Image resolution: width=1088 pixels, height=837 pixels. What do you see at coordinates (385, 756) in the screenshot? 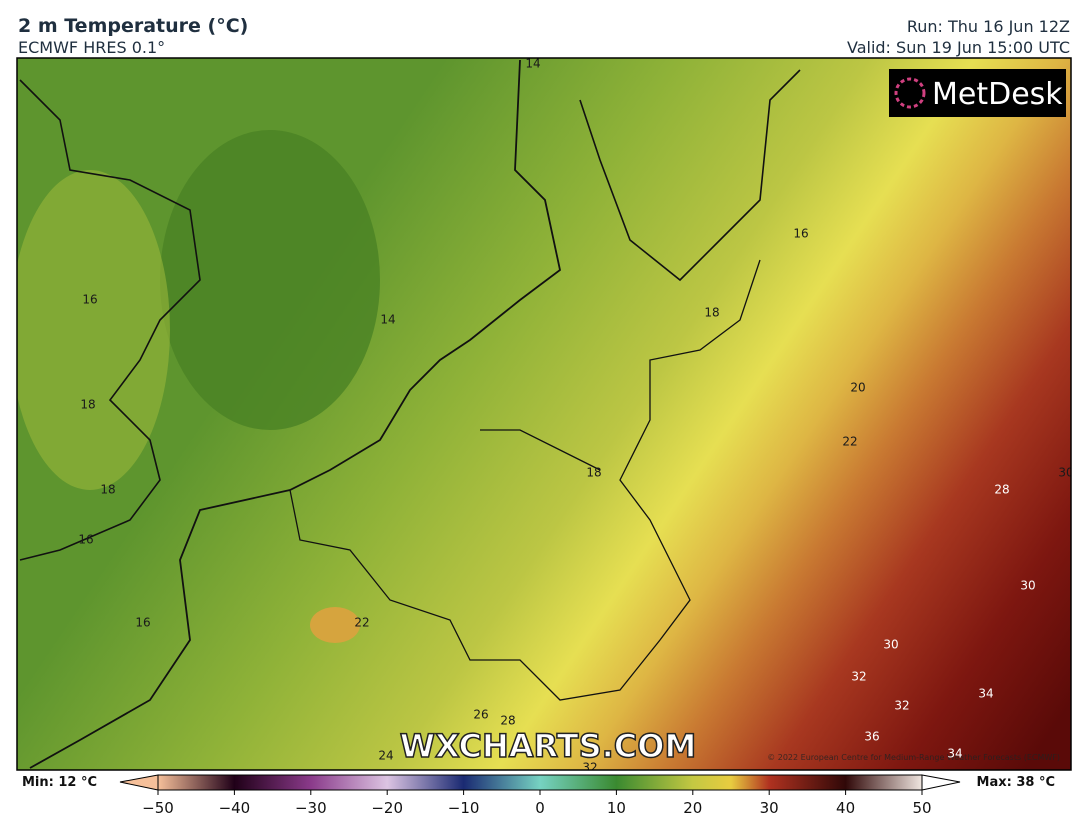
I see `contour-label: 24` at bounding box center [385, 756].